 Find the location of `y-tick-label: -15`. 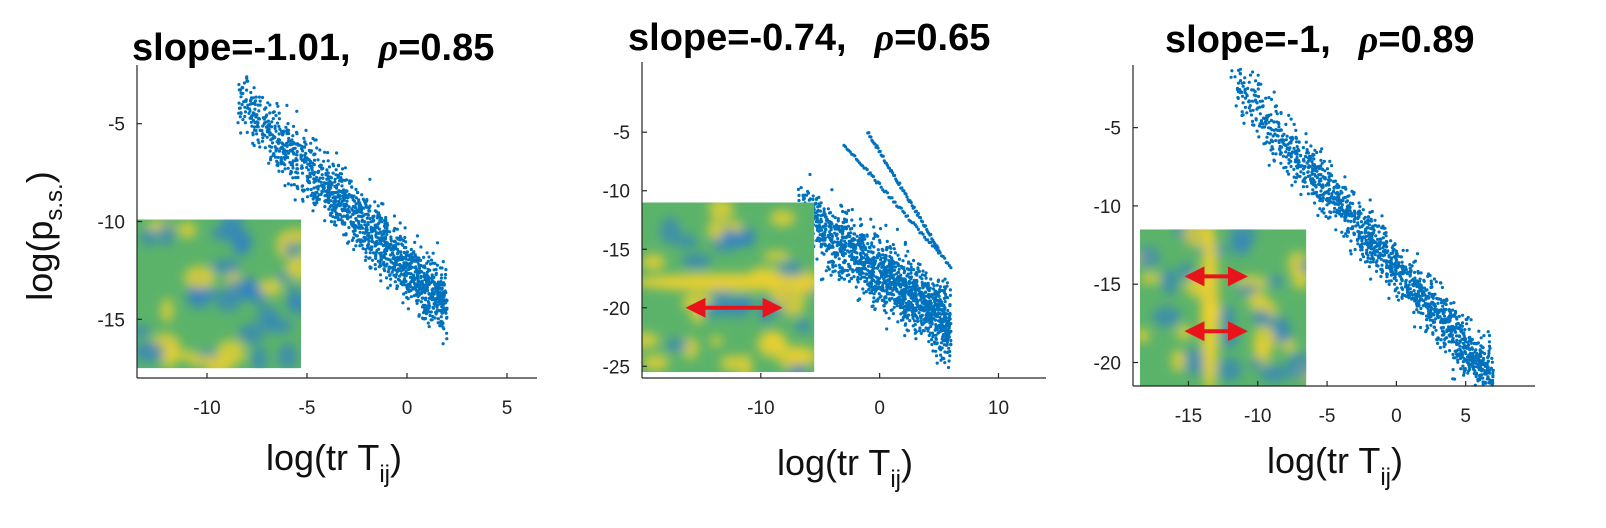

y-tick-label: -15 is located at coordinates (616, 250).